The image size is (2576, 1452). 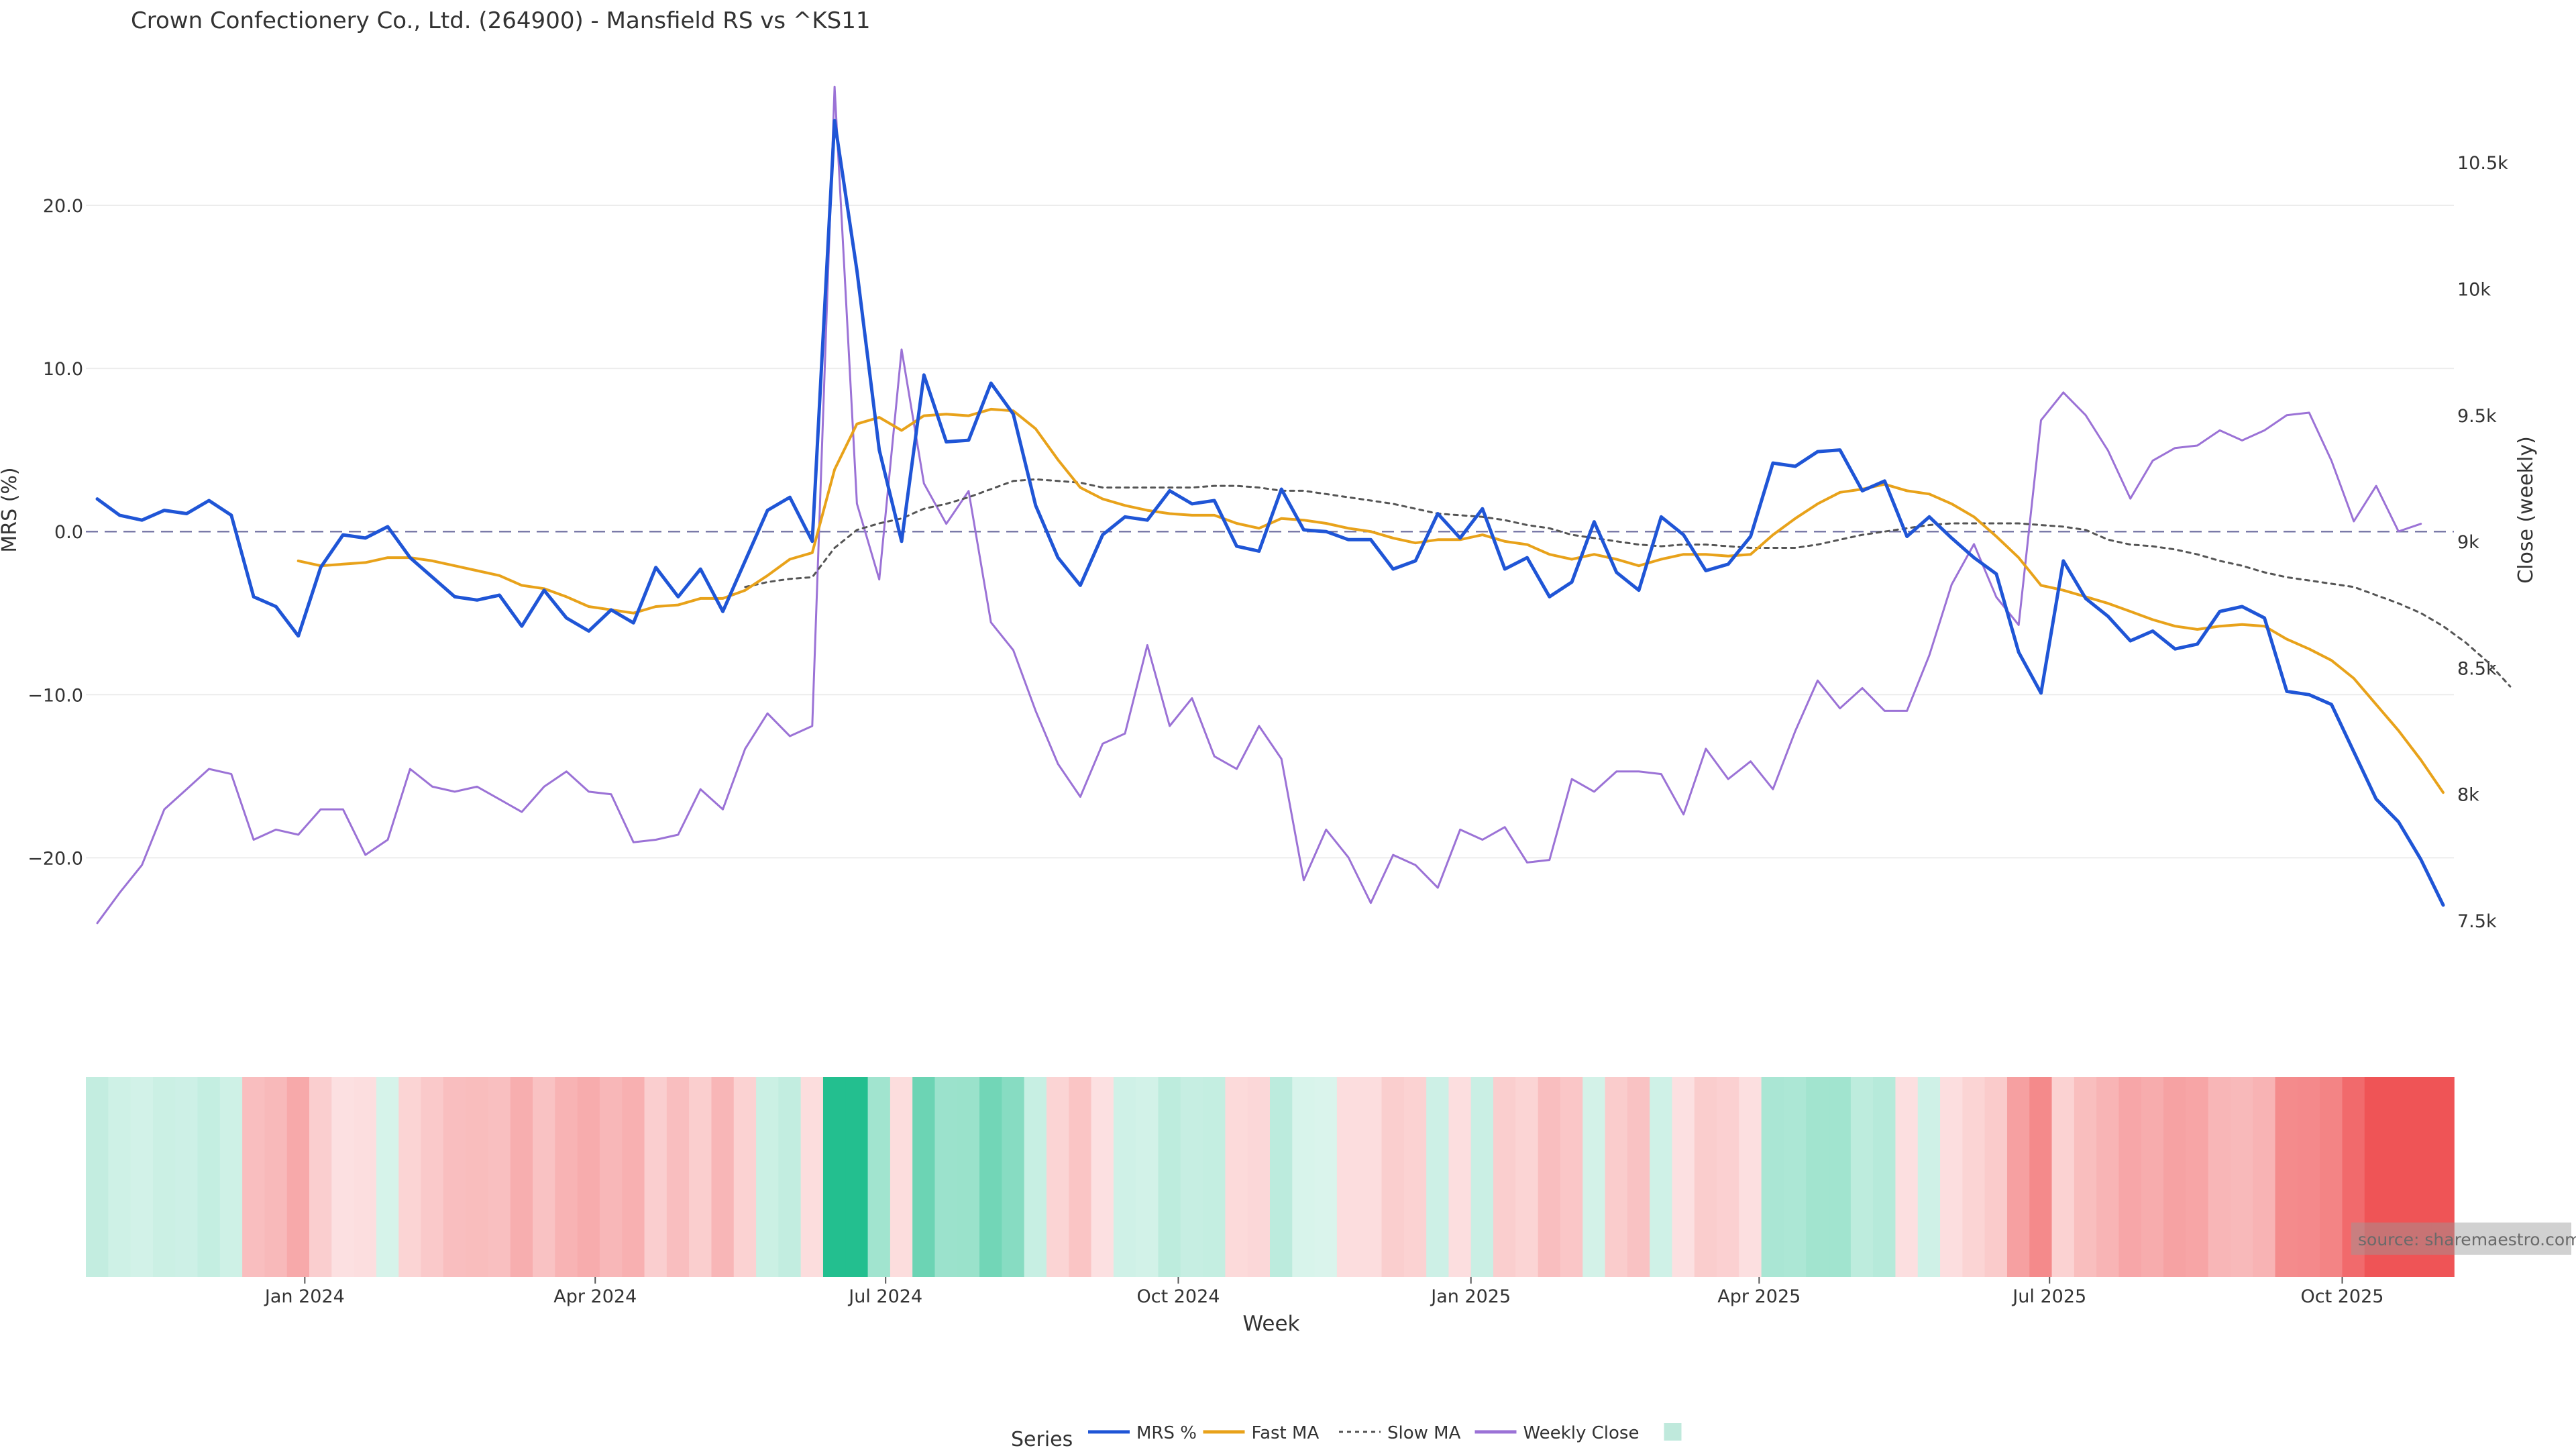 I want to click on left-tick-label: 10.0, so click(x=63, y=370).